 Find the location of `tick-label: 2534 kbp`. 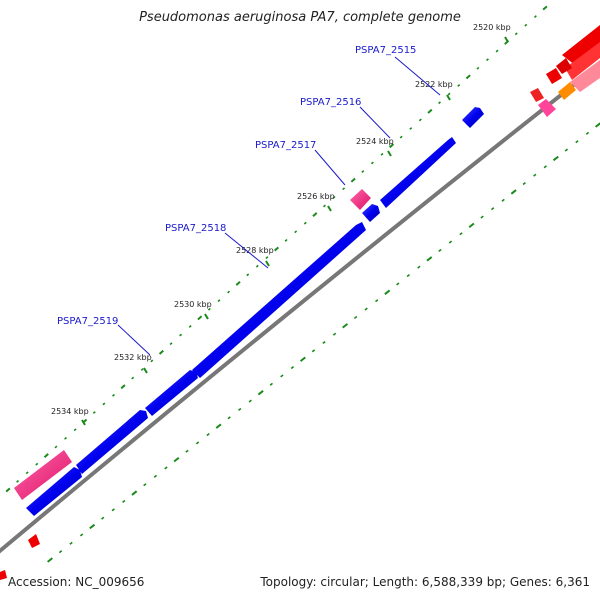

tick-label: 2534 kbp is located at coordinates (70, 411).